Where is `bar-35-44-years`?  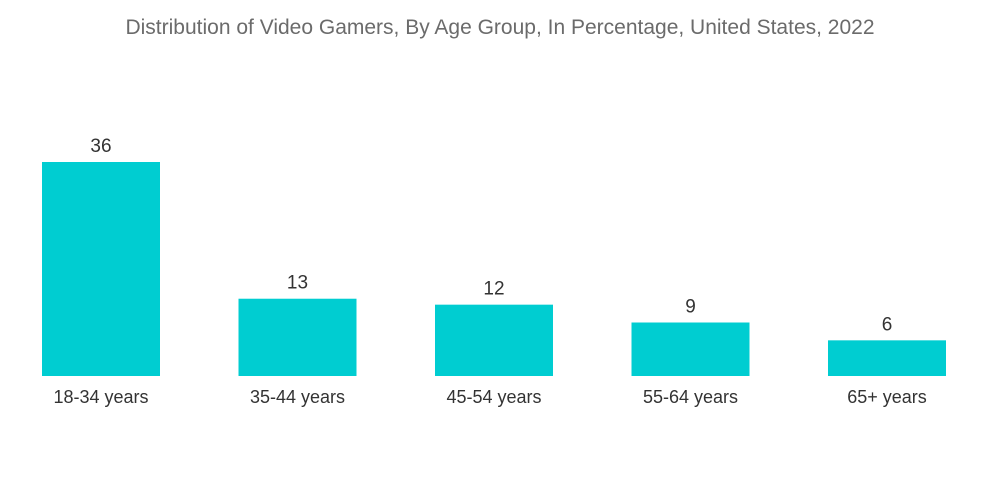
bar-35-44-years is located at coordinates (297, 337).